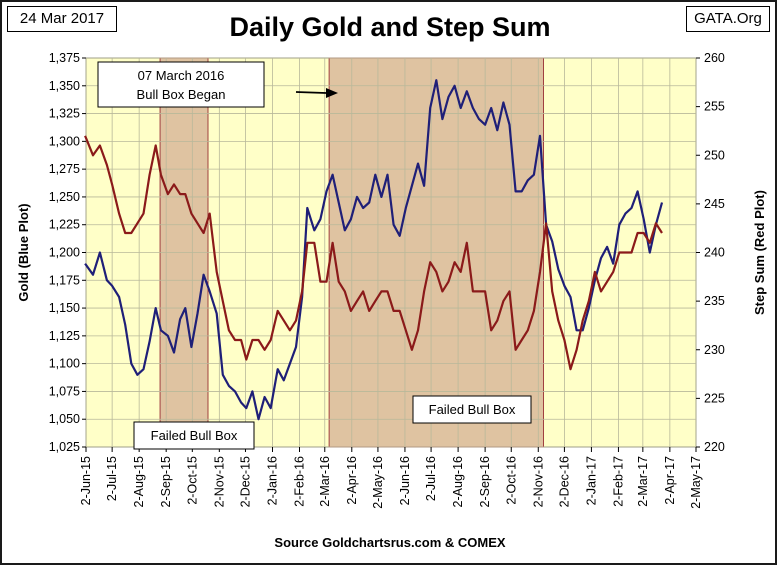 The image size is (777, 565). Describe the element at coordinates (64, 364) in the screenshot. I see `left-tick-label: 1,100` at that location.